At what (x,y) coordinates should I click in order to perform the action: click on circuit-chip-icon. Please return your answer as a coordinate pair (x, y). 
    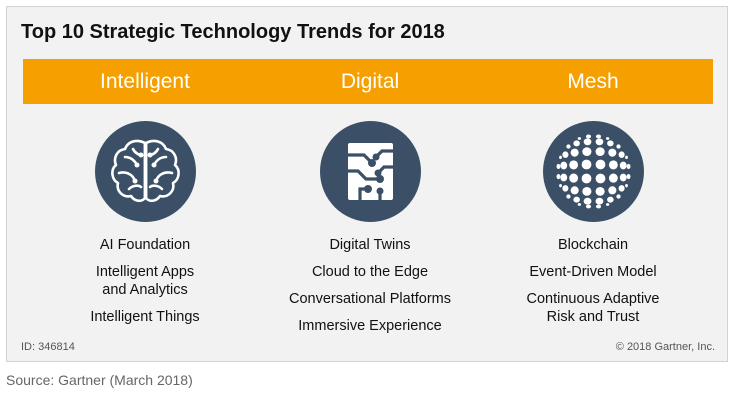
    Looking at the image, I should click on (370, 171).